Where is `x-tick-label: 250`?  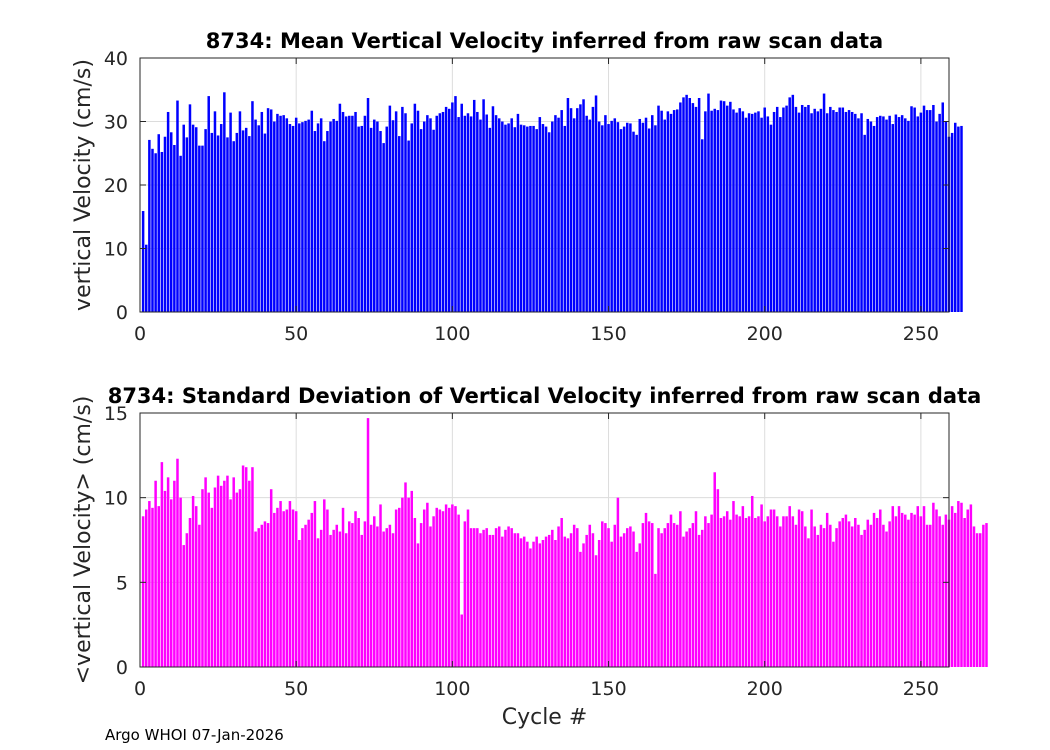 x-tick-label: 250 is located at coordinates (921, 689).